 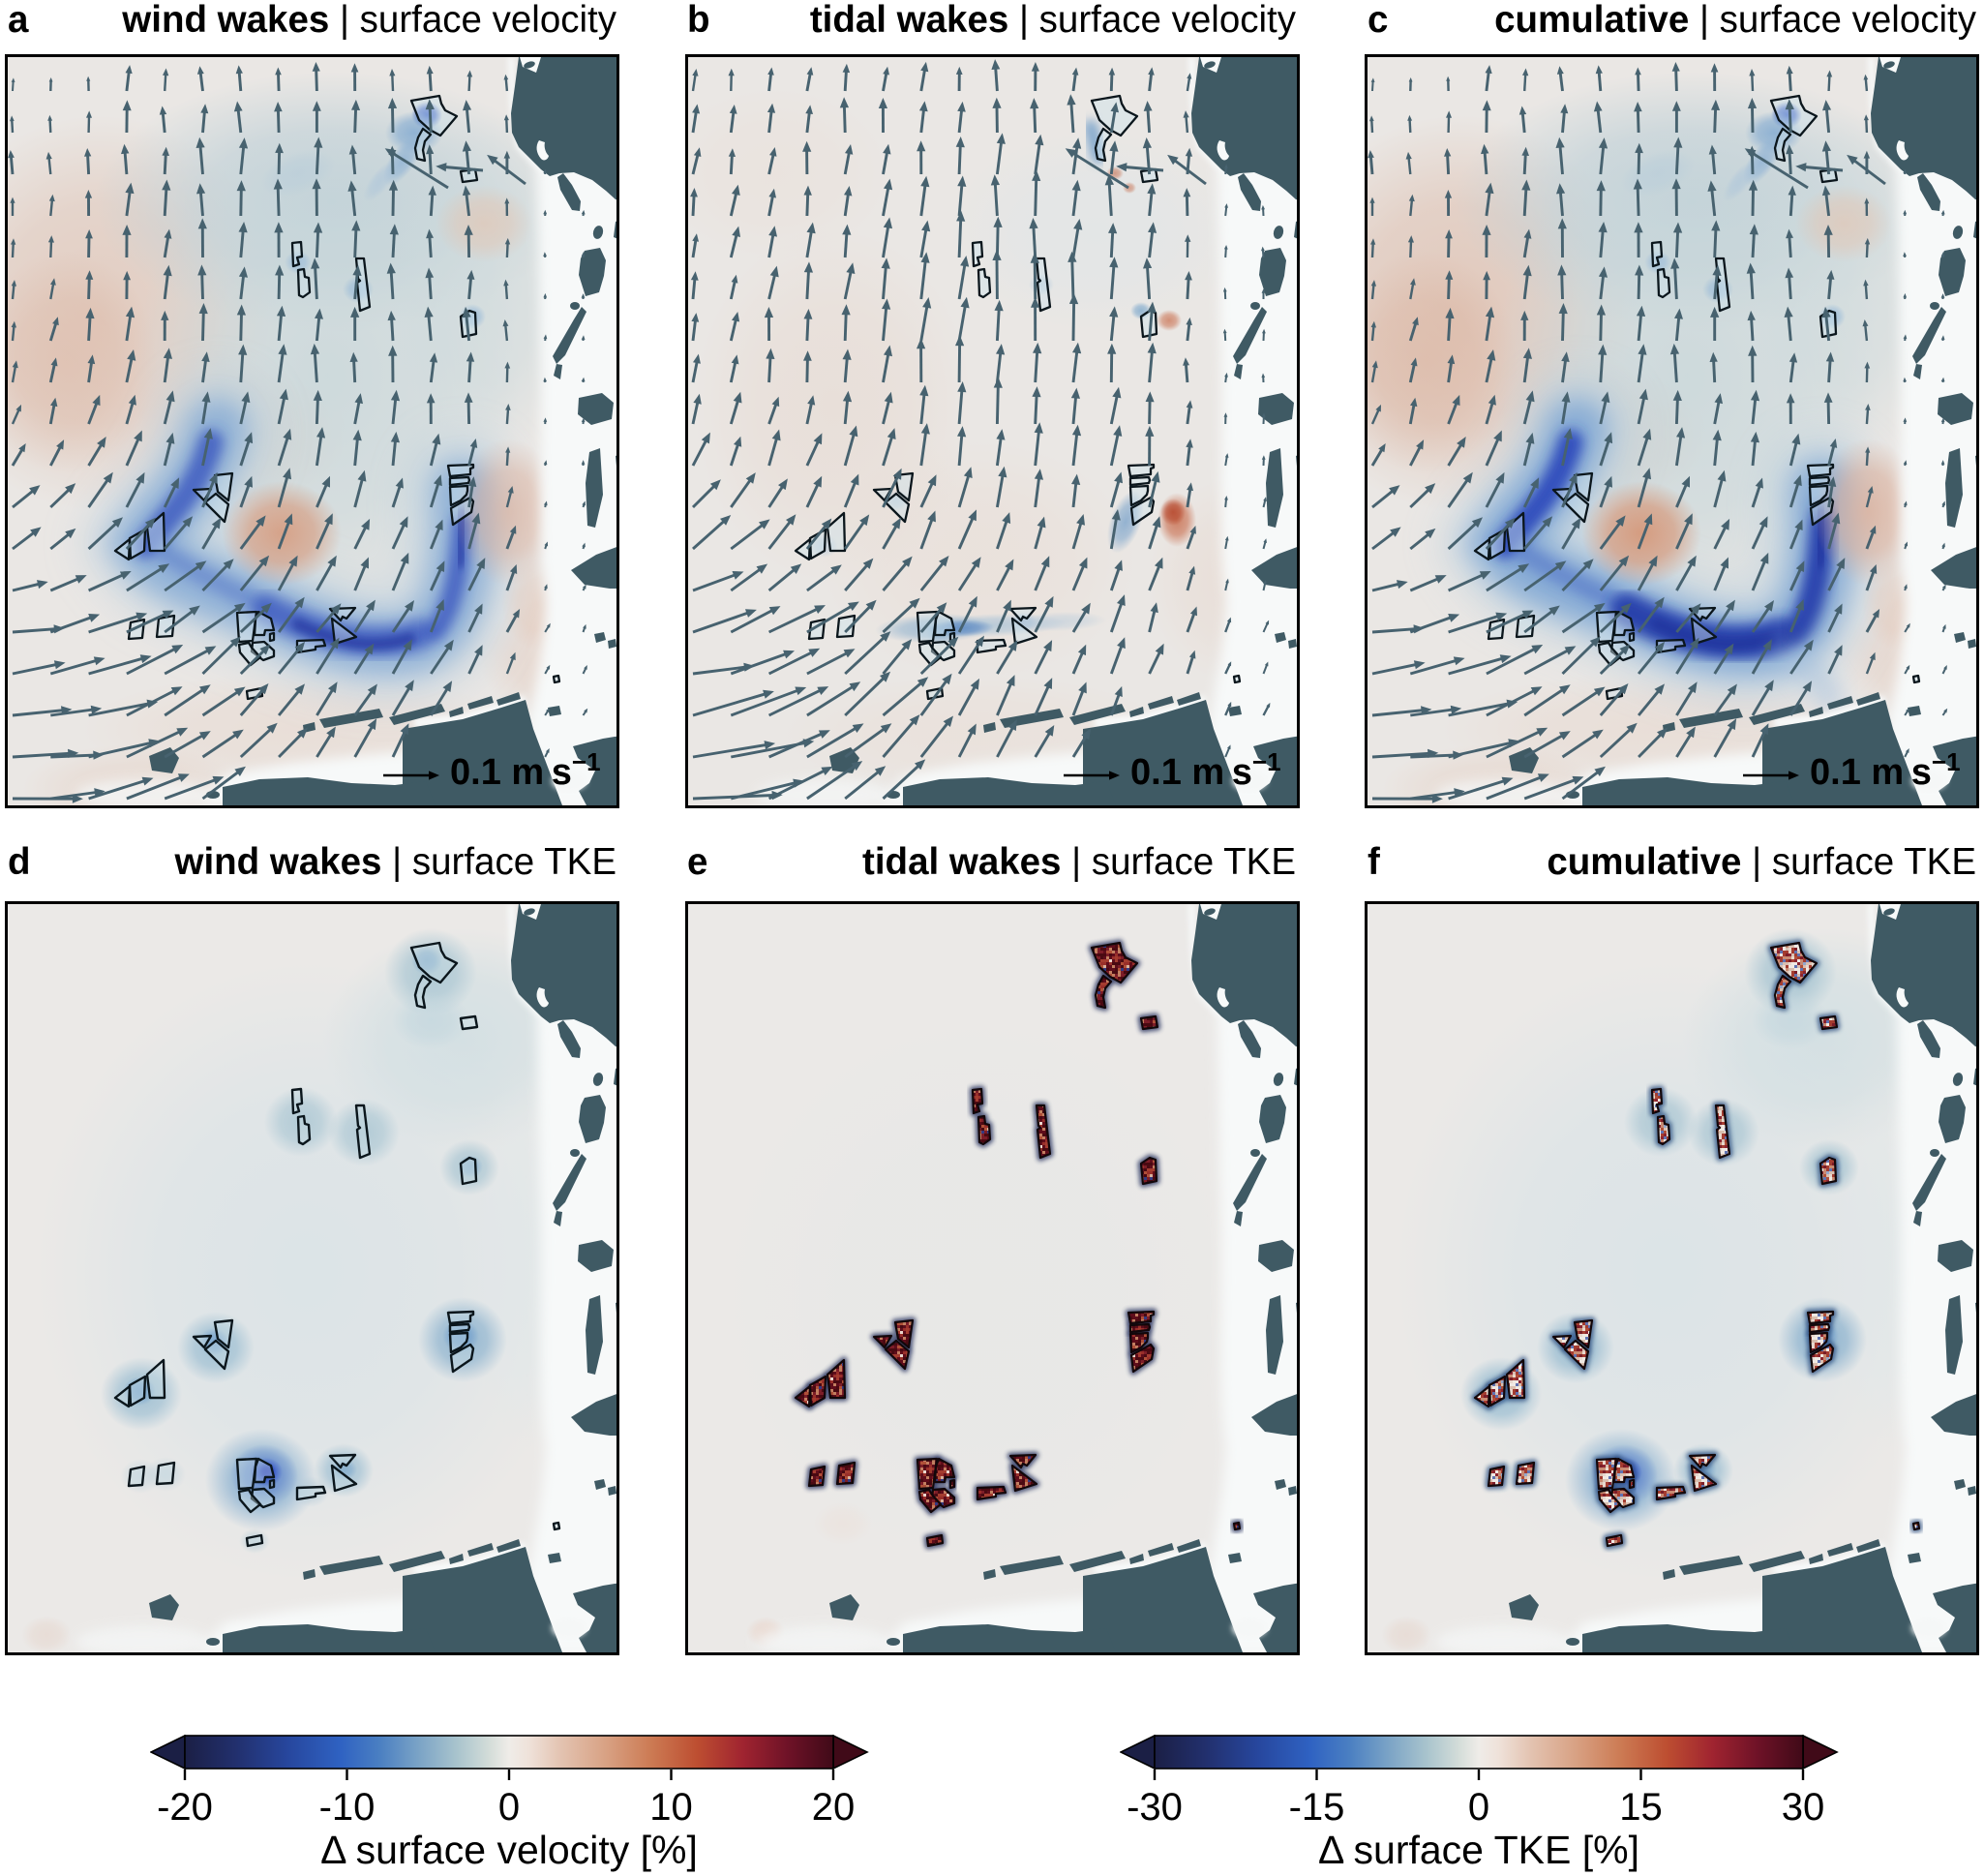 I want to click on svg-text: Δ surface velocity [%], so click(x=509, y=1850).